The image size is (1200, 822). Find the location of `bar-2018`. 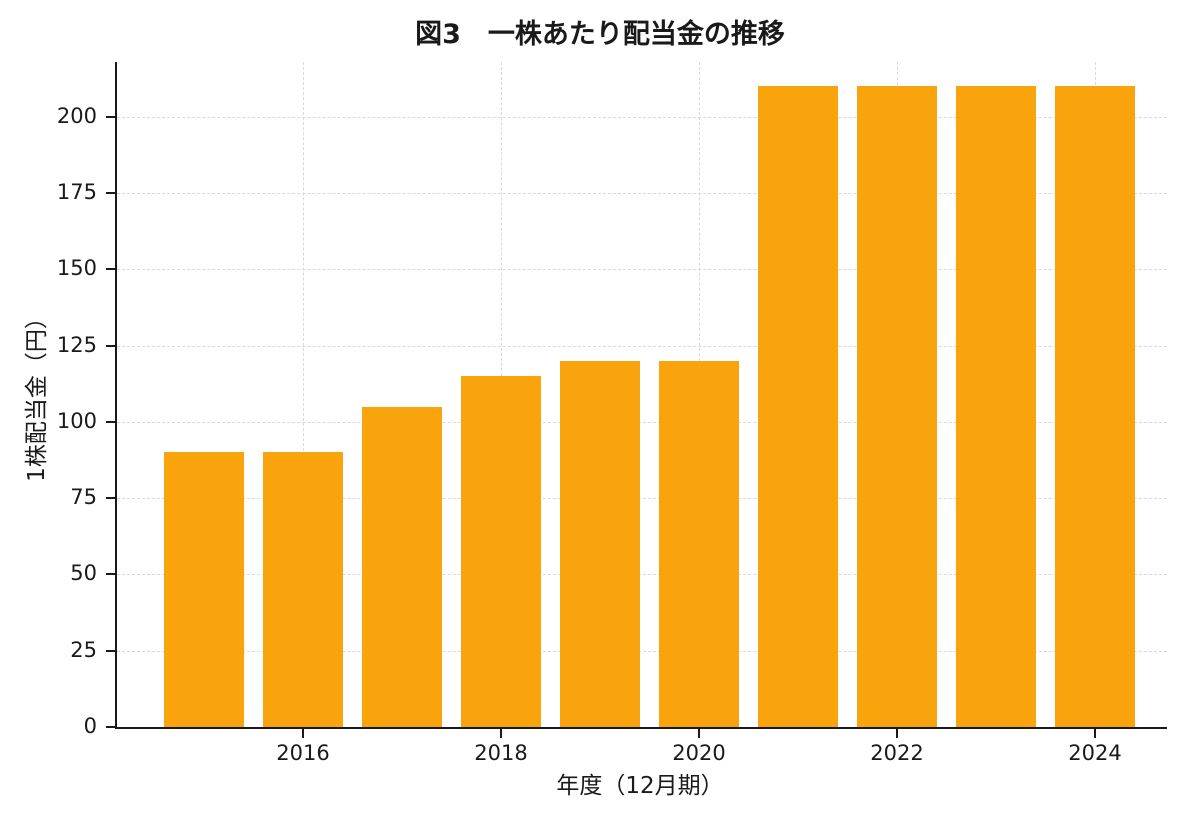

bar-2018 is located at coordinates (501, 551).